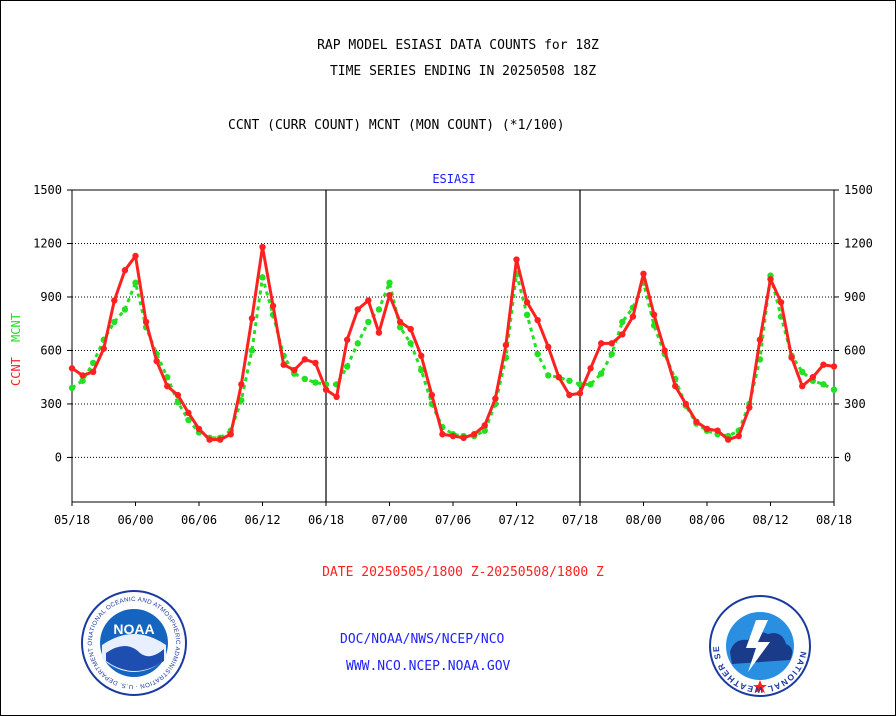 This screenshot has width=896, height=716. I want to click on x-tick-label: 08/06, so click(707, 520).